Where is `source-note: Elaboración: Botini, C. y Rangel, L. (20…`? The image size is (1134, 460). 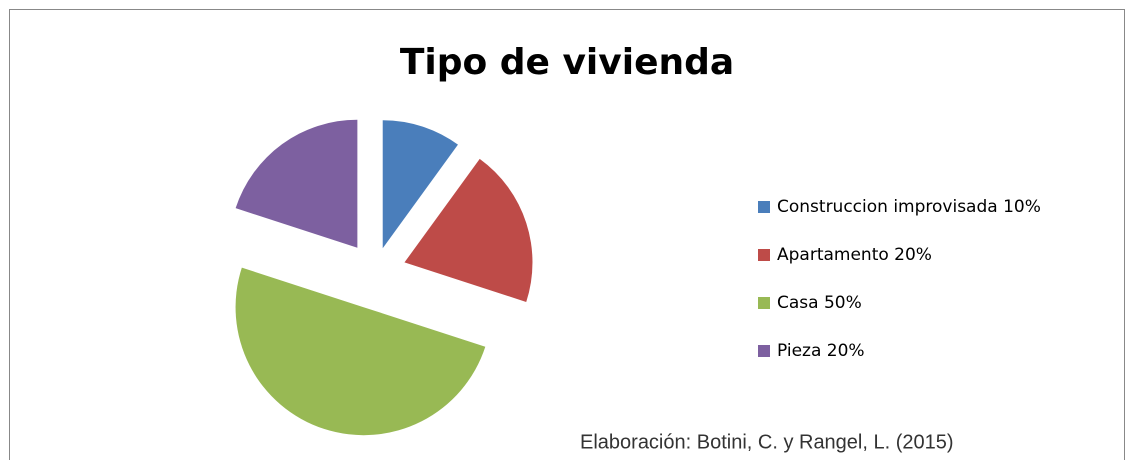
source-note: Elaboración: Botini, C. y Rangel, L. (20… is located at coordinates (767, 442).